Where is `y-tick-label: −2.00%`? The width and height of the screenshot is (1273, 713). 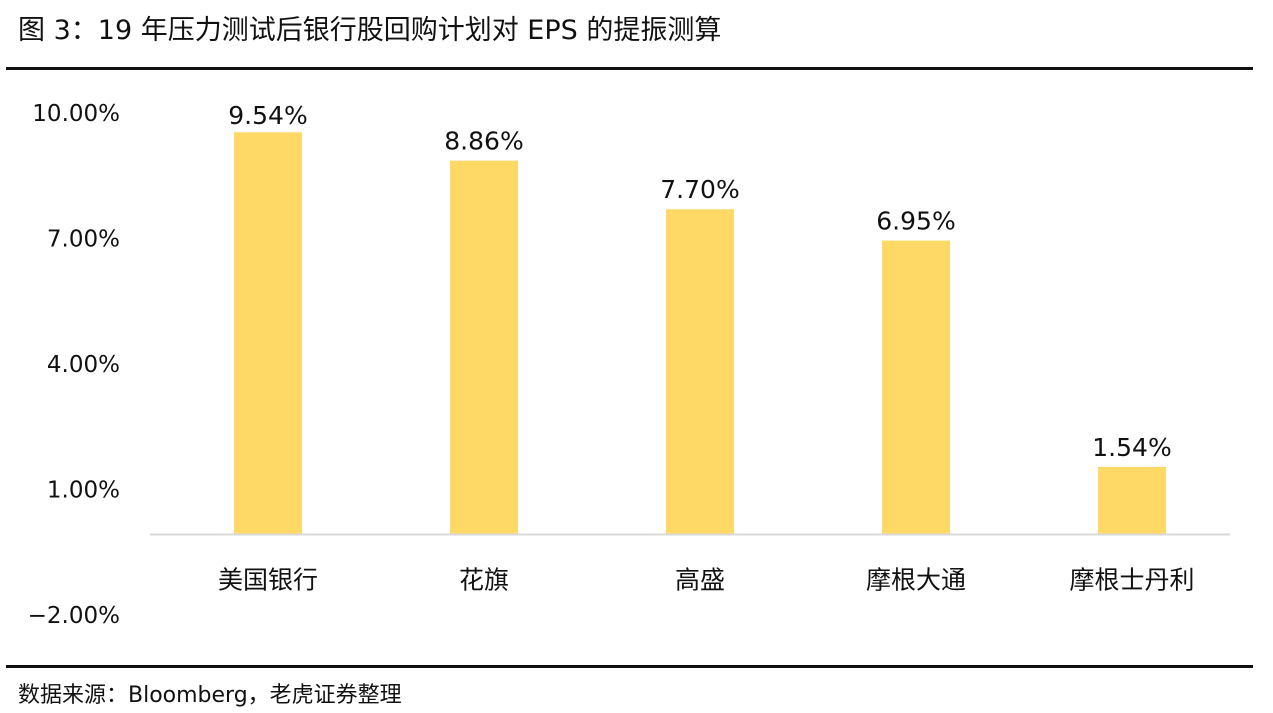
y-tick-label: −2.00% is located at coordinates (74, 616).